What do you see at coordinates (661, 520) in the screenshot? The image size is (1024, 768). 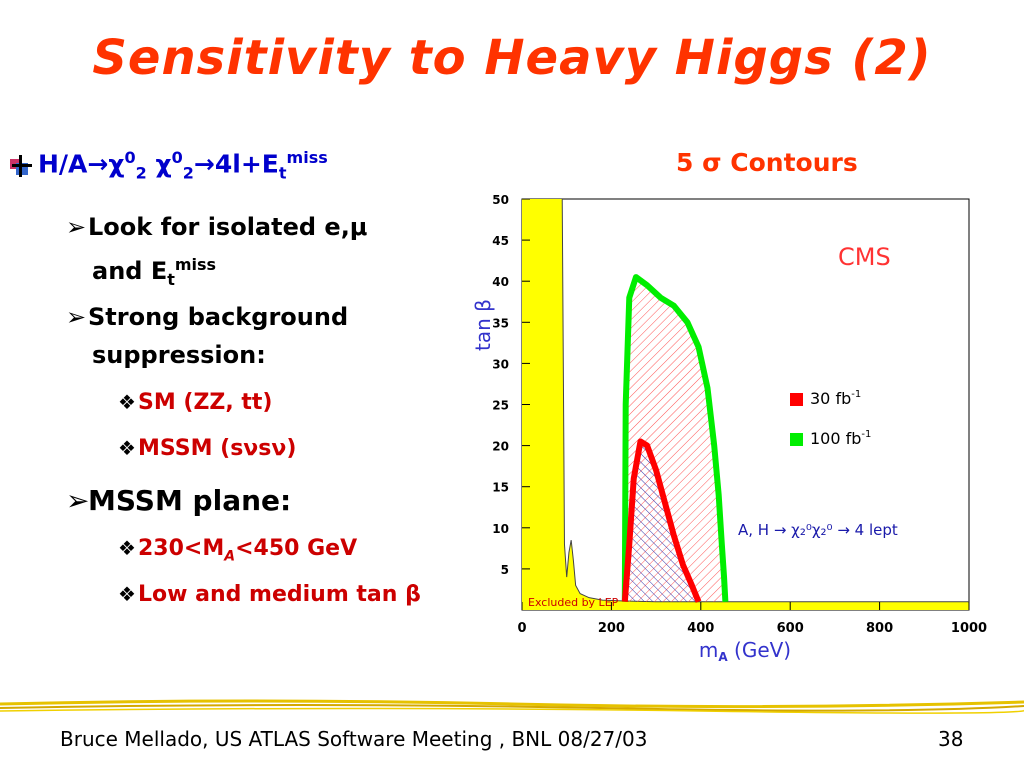 I see `series-line-30fb` at bounding box center [661, 520].